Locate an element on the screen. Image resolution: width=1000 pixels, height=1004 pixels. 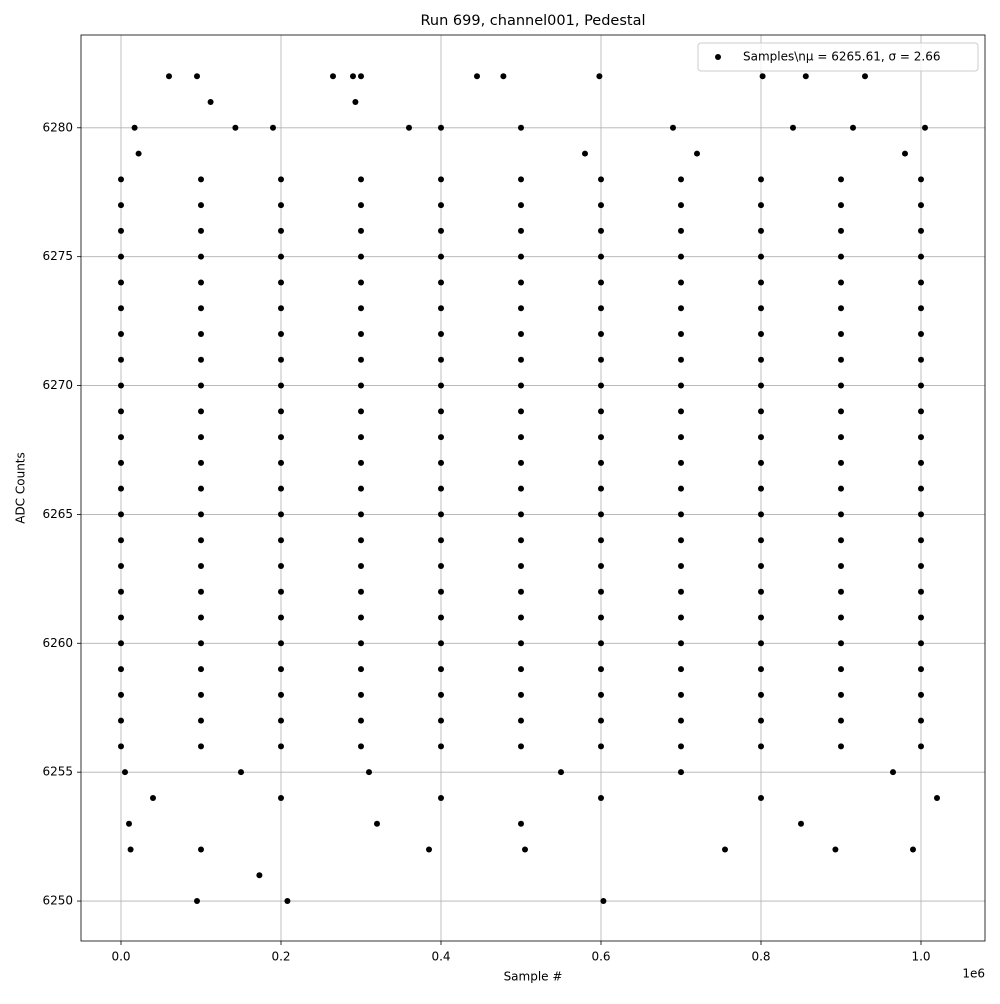
x-axis-label: Sample # is located at coordinates (533, 977).